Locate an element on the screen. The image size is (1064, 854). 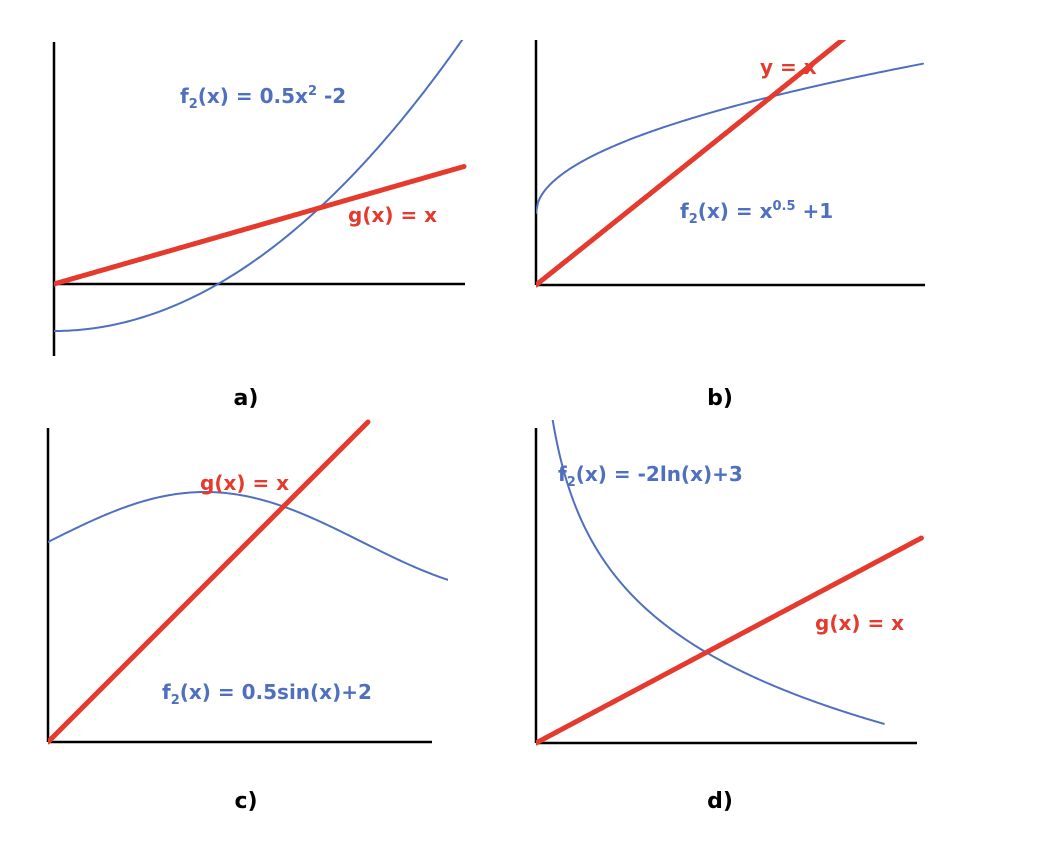
panel-b-blue-series-label: f2(x) = x0.5 +1 is located at coordinates (756, 213).